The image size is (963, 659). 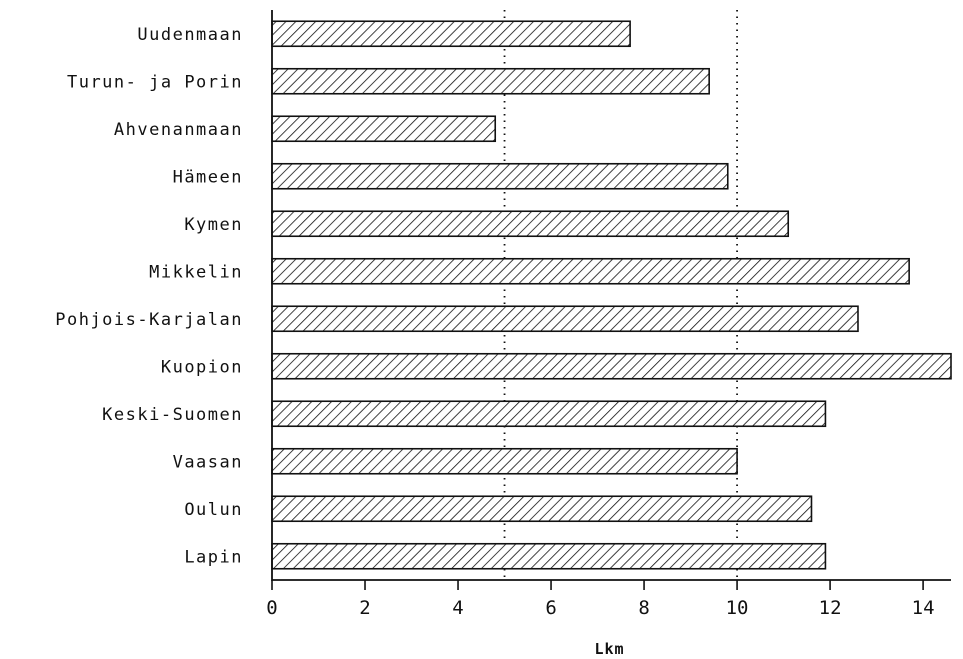 I want to click on category-label: Uudenmaan, so click(x=190, y=35).